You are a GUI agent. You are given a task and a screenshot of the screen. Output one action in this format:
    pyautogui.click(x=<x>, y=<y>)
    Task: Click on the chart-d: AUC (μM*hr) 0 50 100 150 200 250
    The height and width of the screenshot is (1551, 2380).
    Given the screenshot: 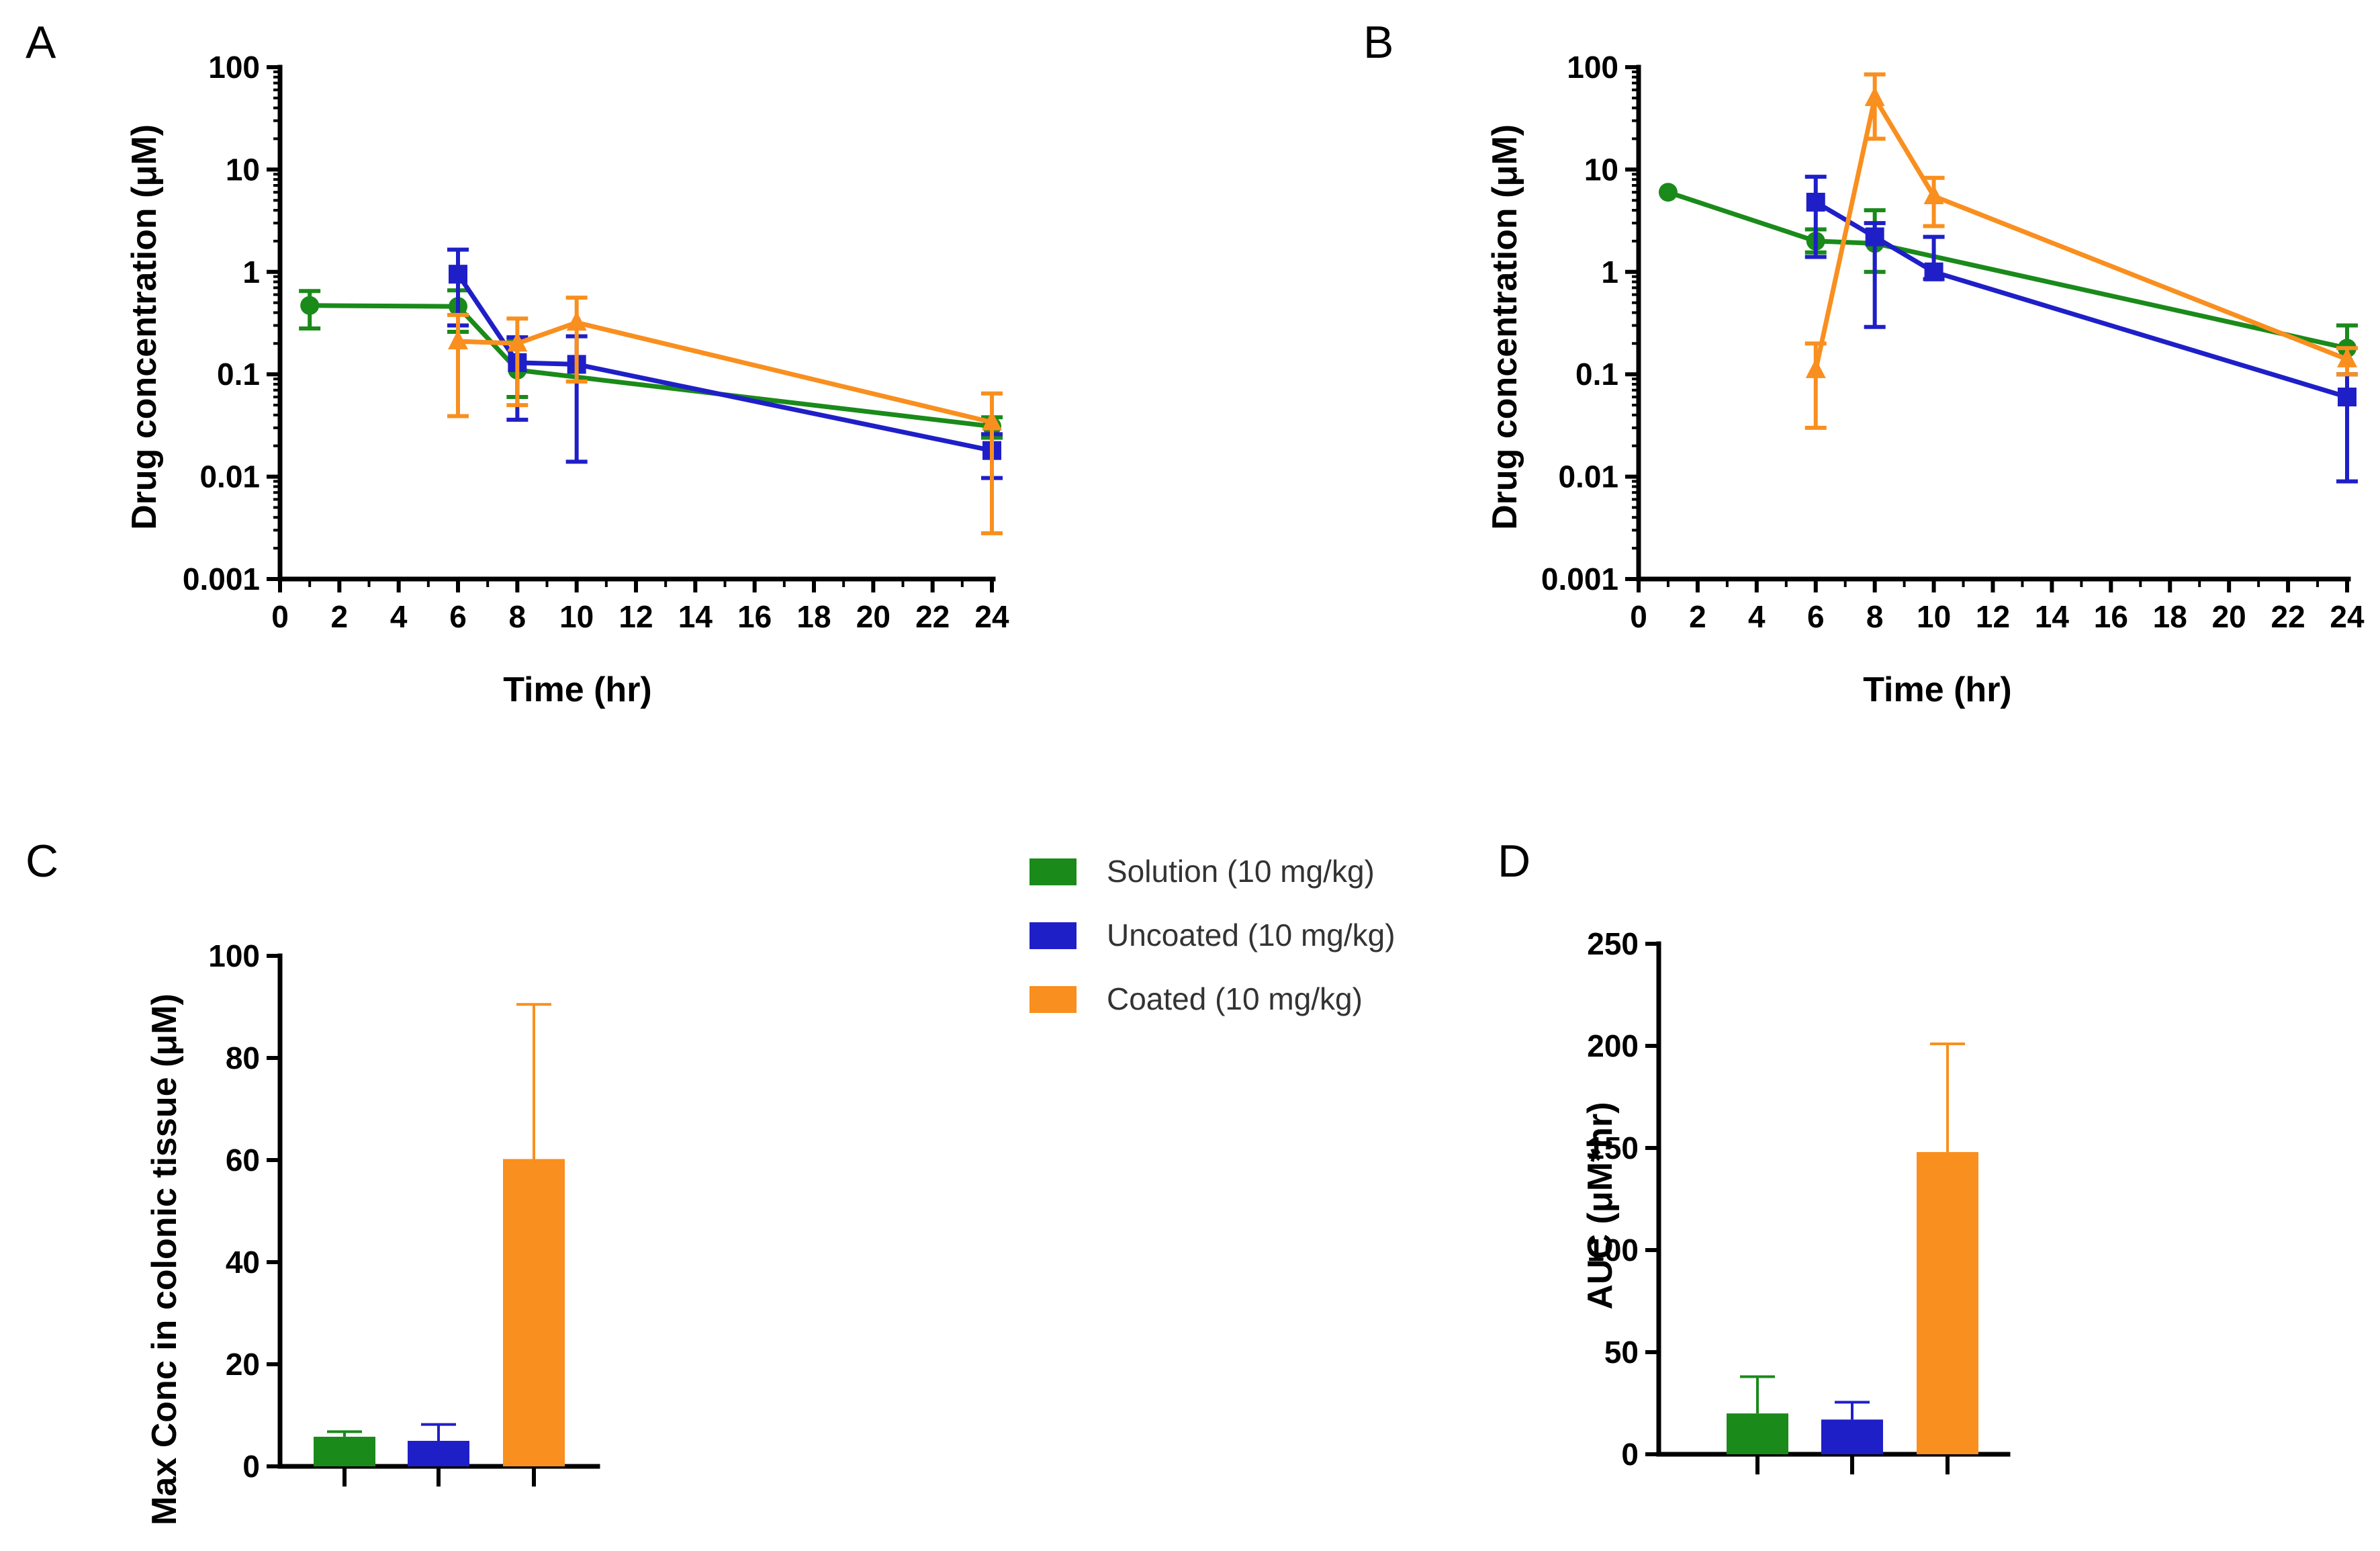 What is the action you would take?
    pyautogui.click(x=1796, y=1200)
    